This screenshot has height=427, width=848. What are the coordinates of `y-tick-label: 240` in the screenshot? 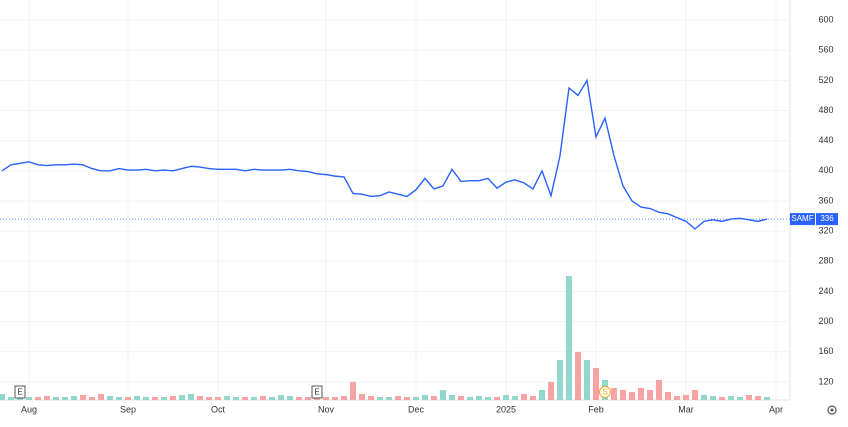 It's located at (825, 291).